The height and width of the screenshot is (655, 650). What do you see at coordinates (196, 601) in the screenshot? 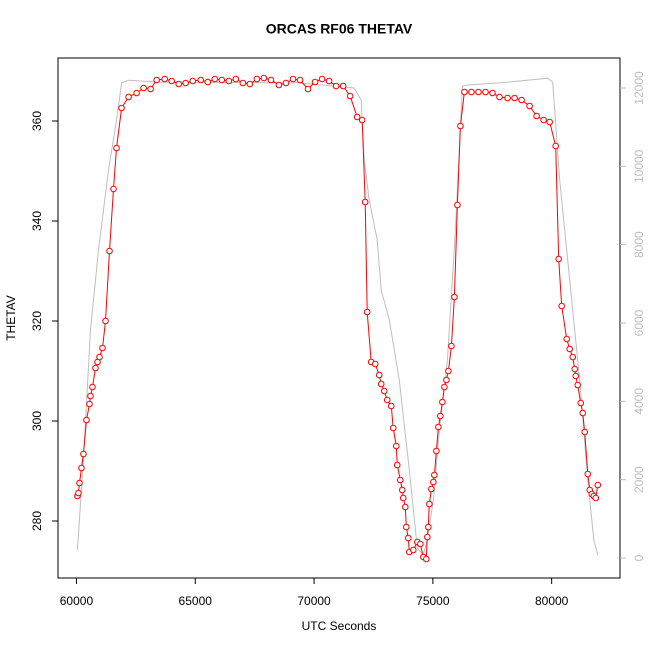
I see `x-tick-label: 65000` at bounding box center [196, 601].